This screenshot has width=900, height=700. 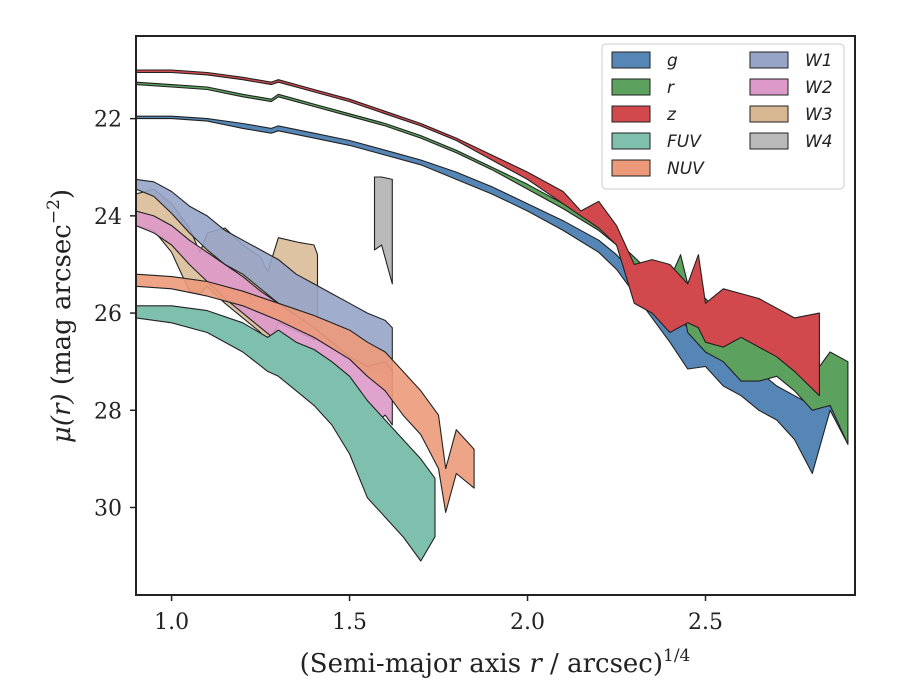 What do you see at coordinates (108, 509) in the screenshot?
I see `y-tick-label: 30` at bounding box center [108, 509].